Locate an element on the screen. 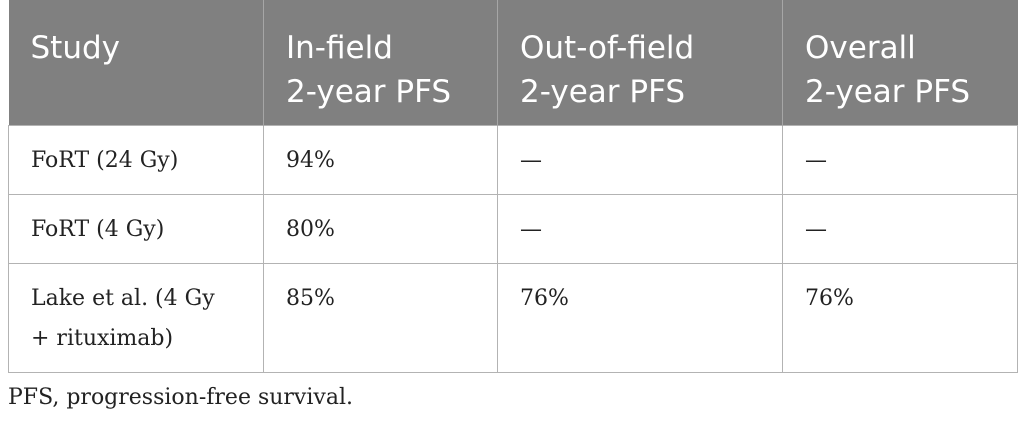 The image size is (1025, 427). table-cell: Lake et al. (4 Gy + rituximab) is located at coordinates (136, 318).